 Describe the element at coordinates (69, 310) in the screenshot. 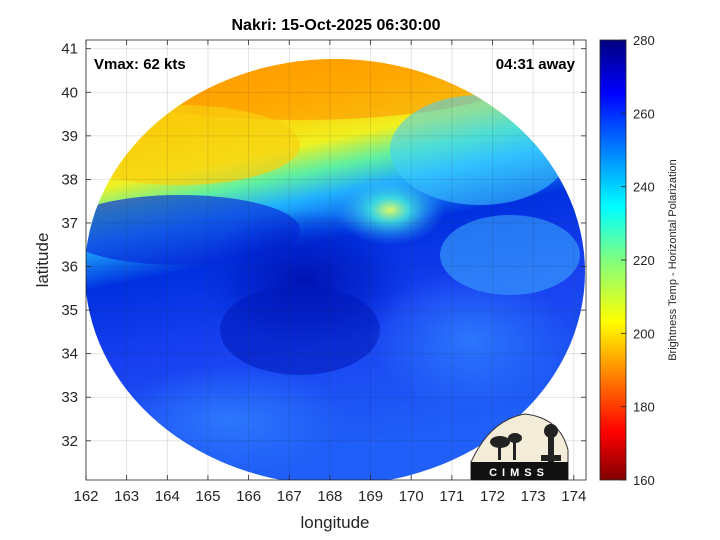

I see `y-tick-label: 35` at that location.